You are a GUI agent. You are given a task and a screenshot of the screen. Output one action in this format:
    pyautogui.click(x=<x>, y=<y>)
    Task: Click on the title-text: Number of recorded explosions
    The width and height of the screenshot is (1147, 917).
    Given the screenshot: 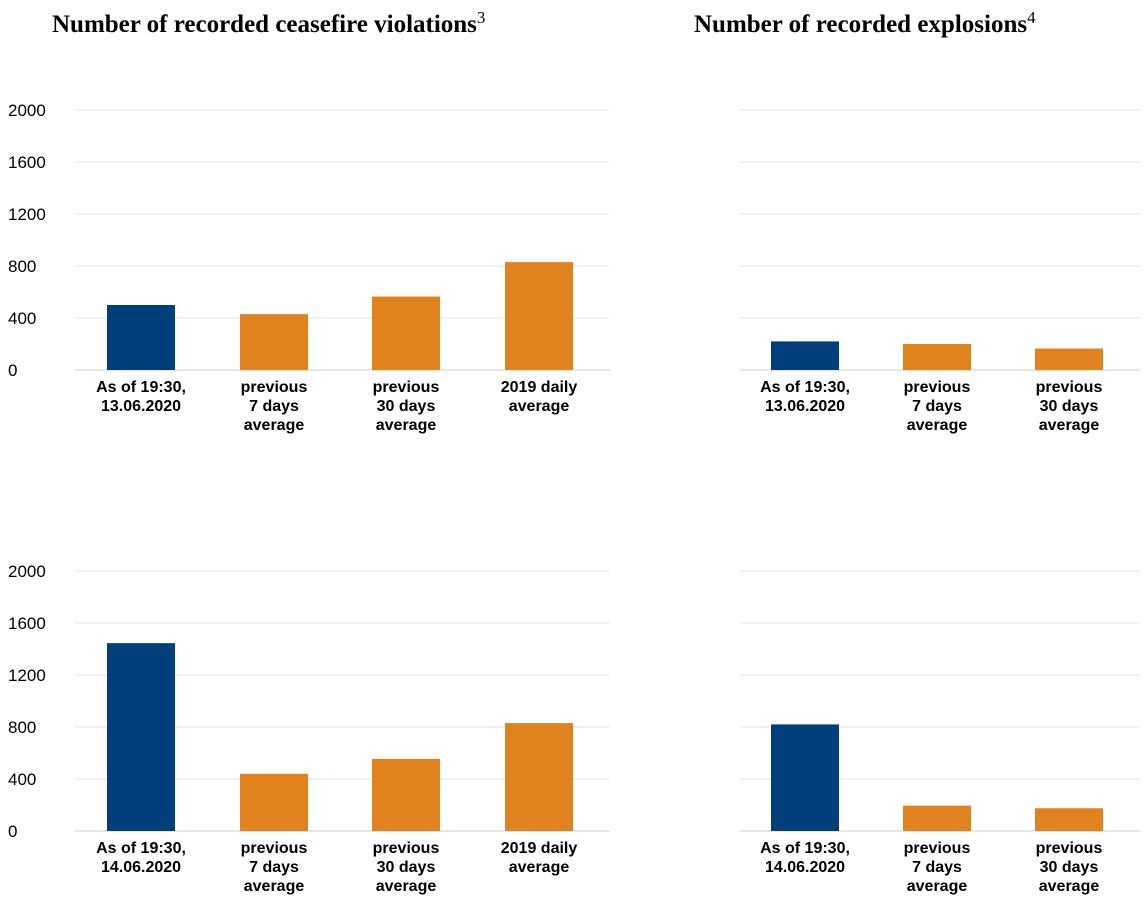 What is the action you would take?
    pyautogui.click(x=861, y=24)
    